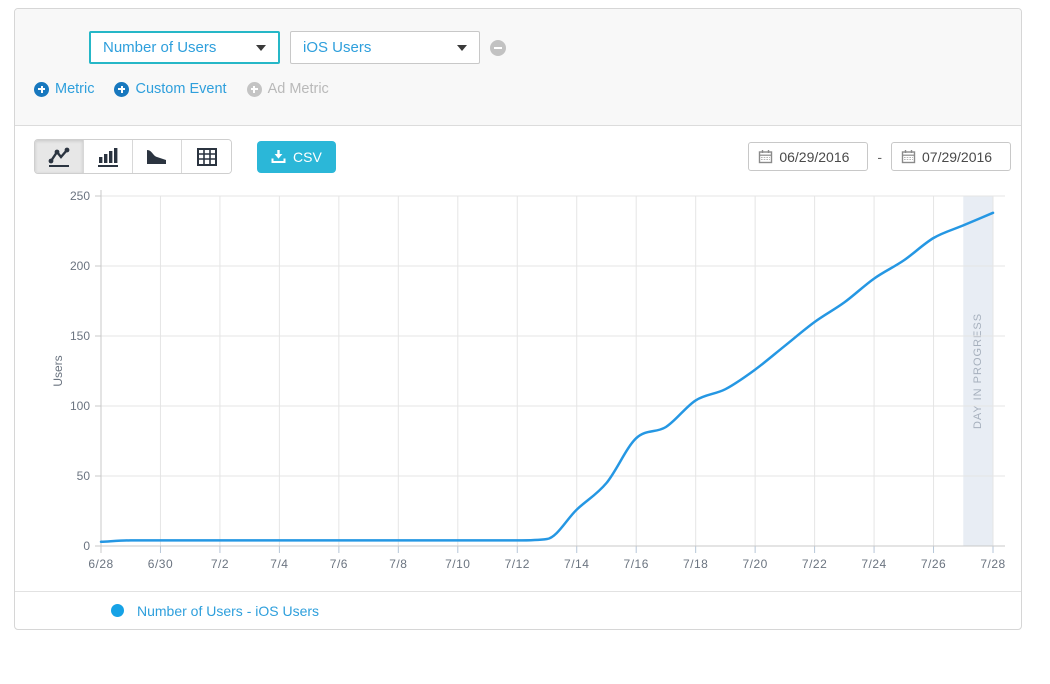 Image resolution: width=1050 pixels, height=684 pixels. Describe the element at coordinates (84, 476) in the screenshot. I see `svg-text: 50` at that location.